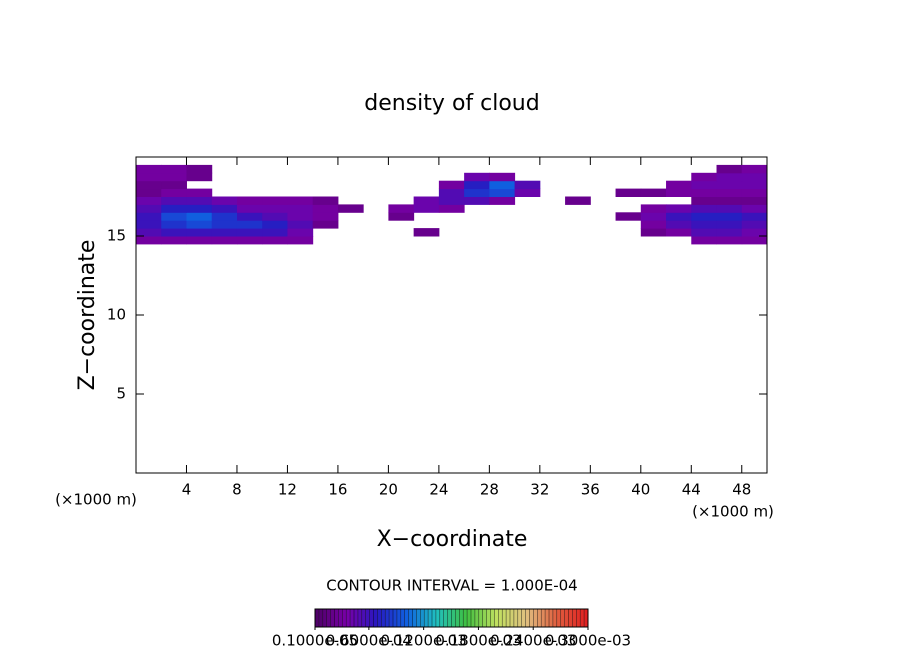 The height and width of the screenshot is (654, 904). What do you see at coordinates (451, 618) in the screenshot?
I see `colorbar-frame` at bounding box center [451, 618].